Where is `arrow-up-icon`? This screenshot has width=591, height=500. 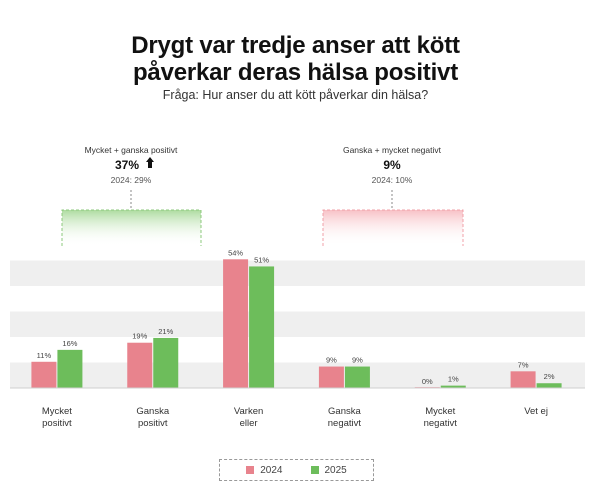 arrow-up-icon is located at coordinates (150, 162).